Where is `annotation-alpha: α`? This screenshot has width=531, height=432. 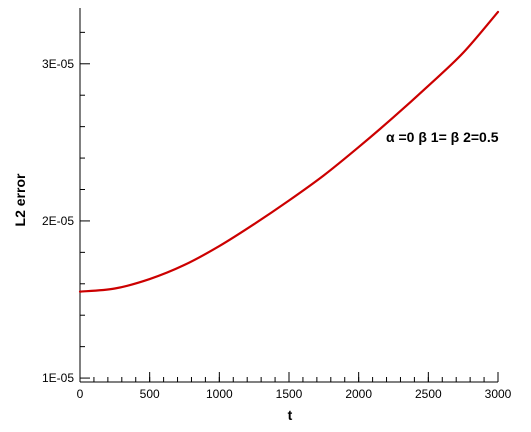 annotation-alpha: α is located at coordinates (390, 137).